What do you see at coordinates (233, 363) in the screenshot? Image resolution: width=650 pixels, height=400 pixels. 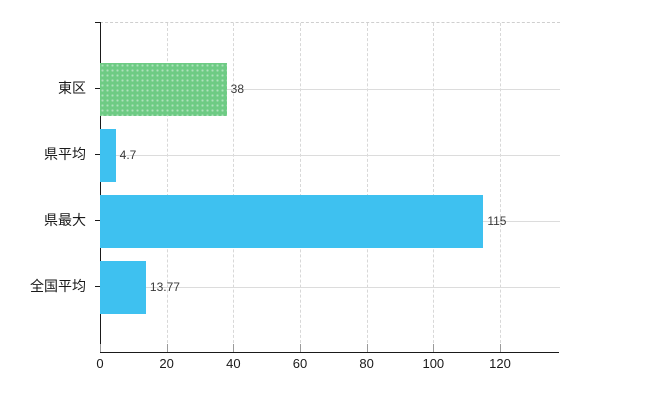 I see `x-axis-tick-label: 40` at bounding box center [233, 363].